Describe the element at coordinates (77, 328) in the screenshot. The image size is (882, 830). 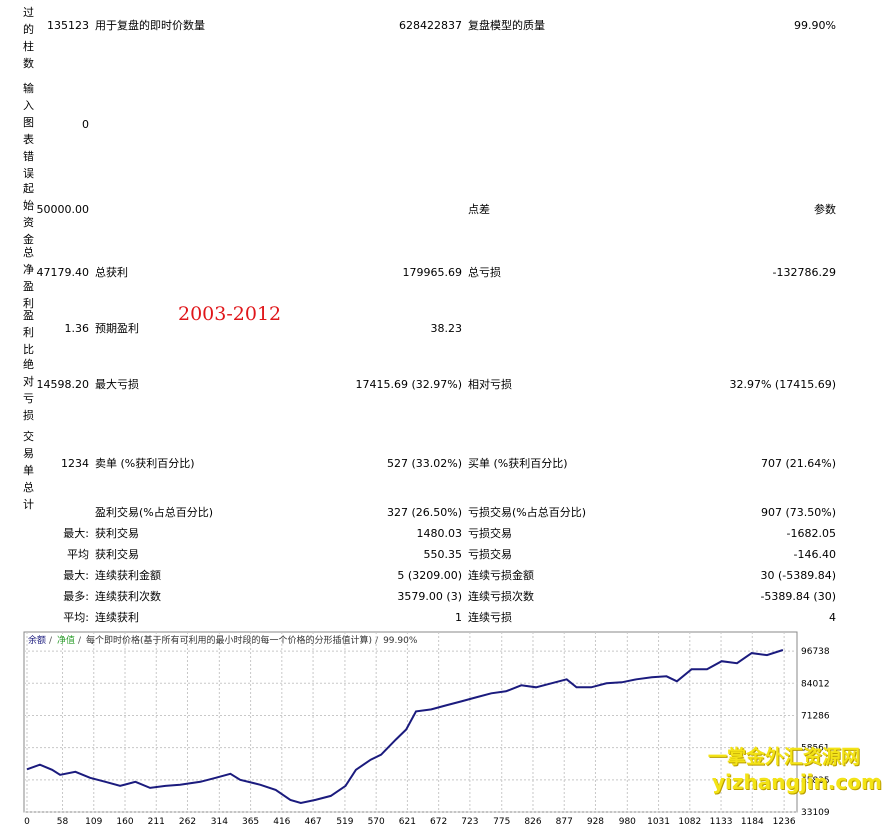
I see `row-value: 1.36` at that location.